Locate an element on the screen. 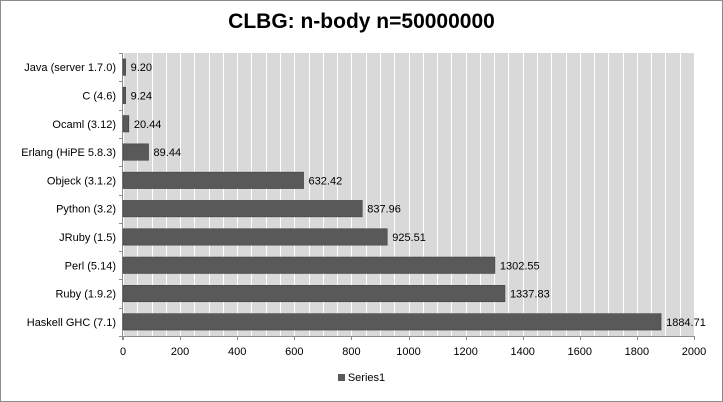 This screenshot has height=402, width=723. category-label: Ruby (1.9.2) is located at coordinates (85, 295).